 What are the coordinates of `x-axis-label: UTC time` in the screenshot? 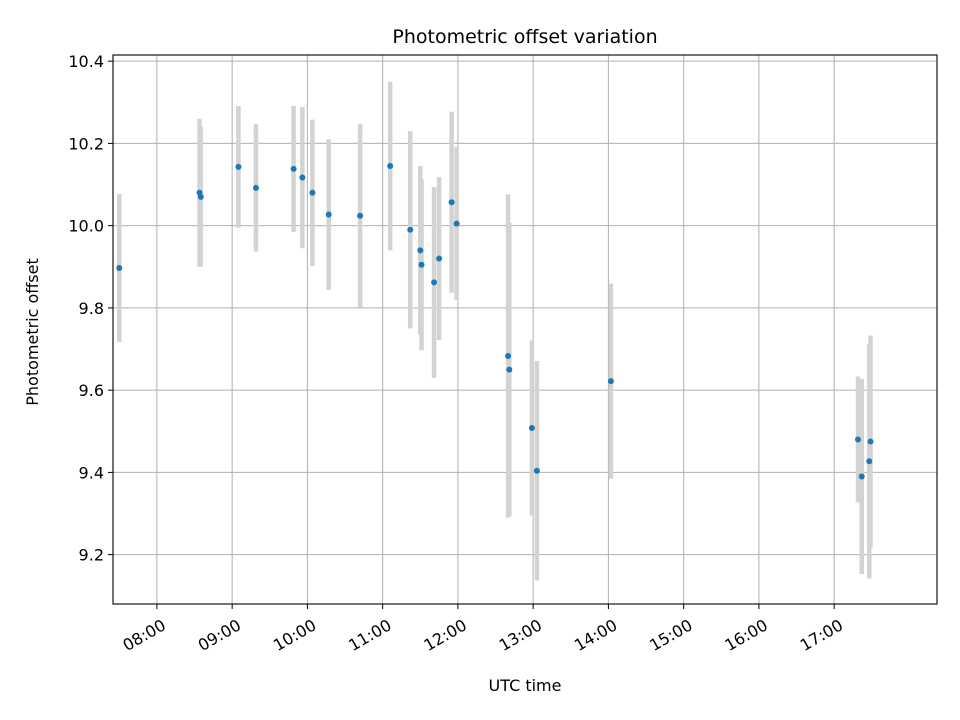 It's located at (525, 685).